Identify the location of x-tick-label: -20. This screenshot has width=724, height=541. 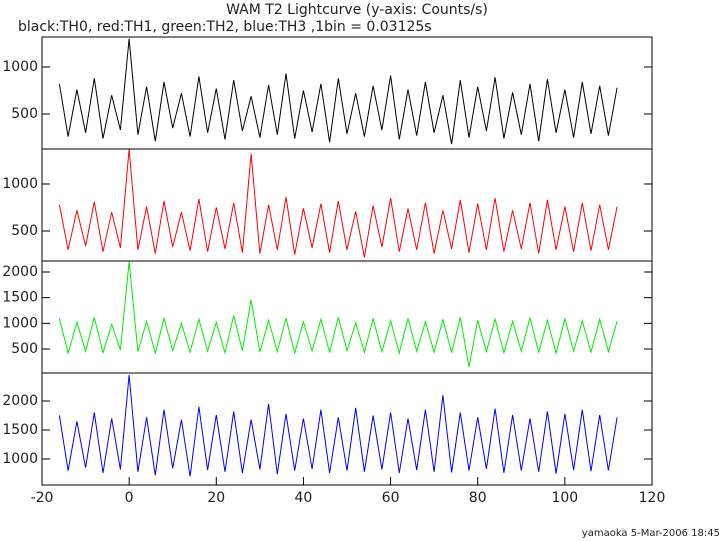
(42, 498).